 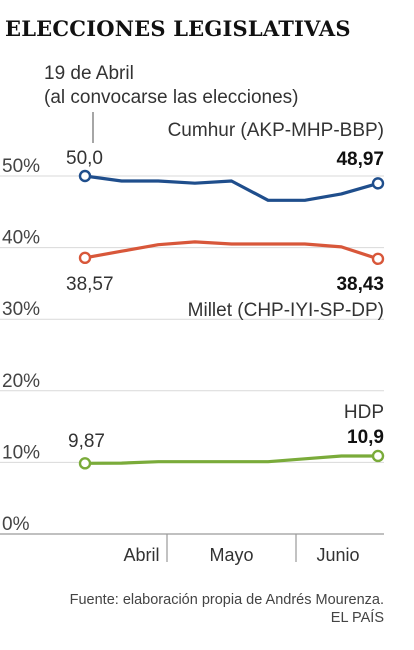 I want to click on x-tick-label: Junio, so click(x=337, y=555).